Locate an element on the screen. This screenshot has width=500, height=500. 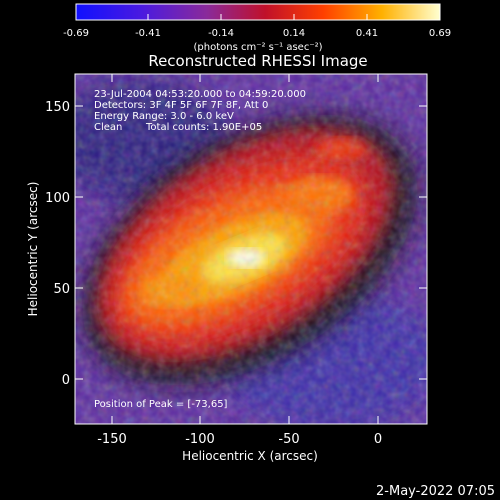
colorbar-ticks is located at coordinates (258, 17).